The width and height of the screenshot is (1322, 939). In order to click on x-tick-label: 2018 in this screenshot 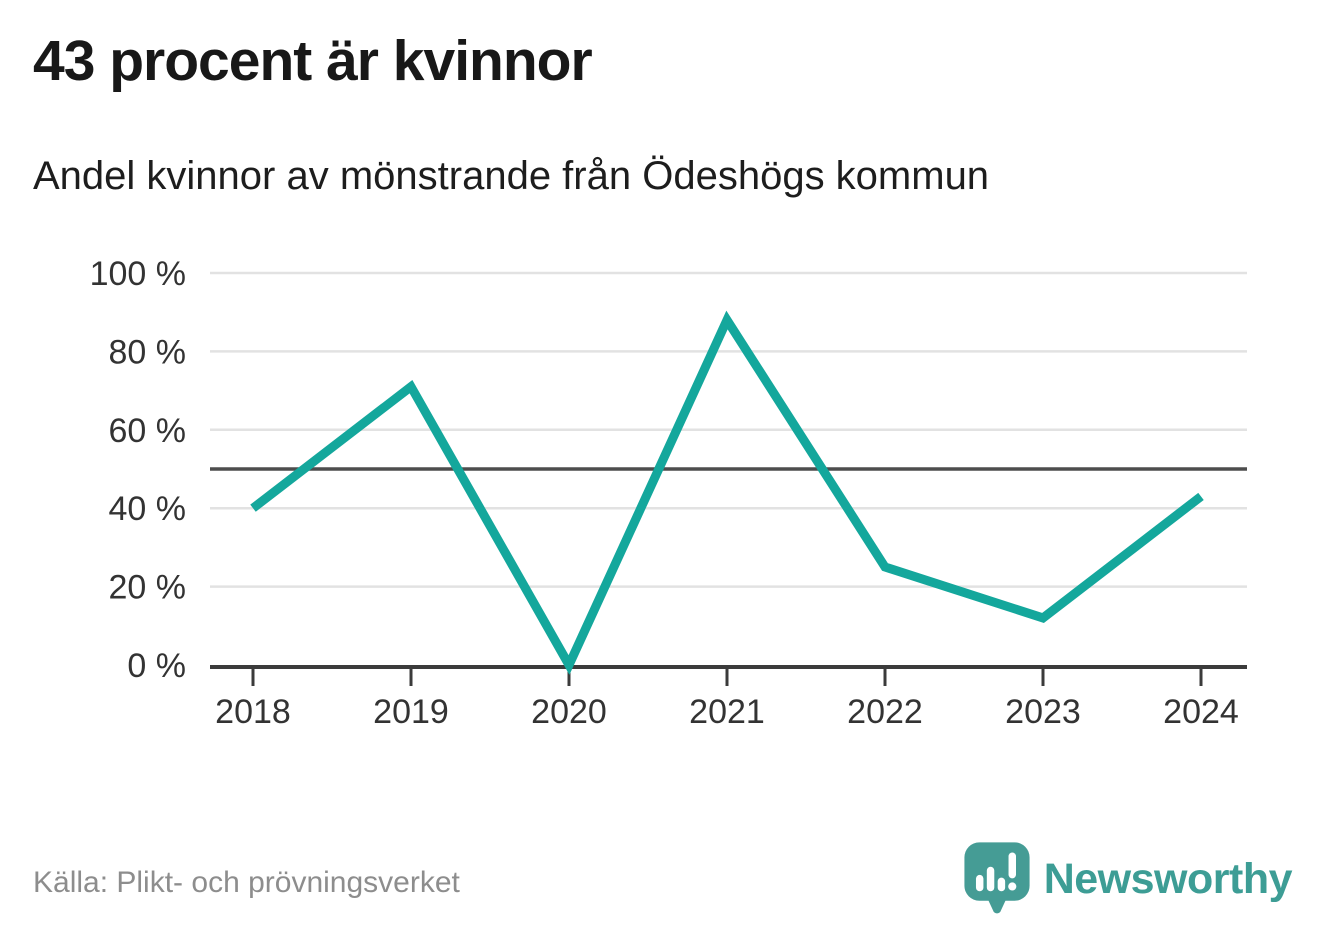, I will do `click(253, 712)`.